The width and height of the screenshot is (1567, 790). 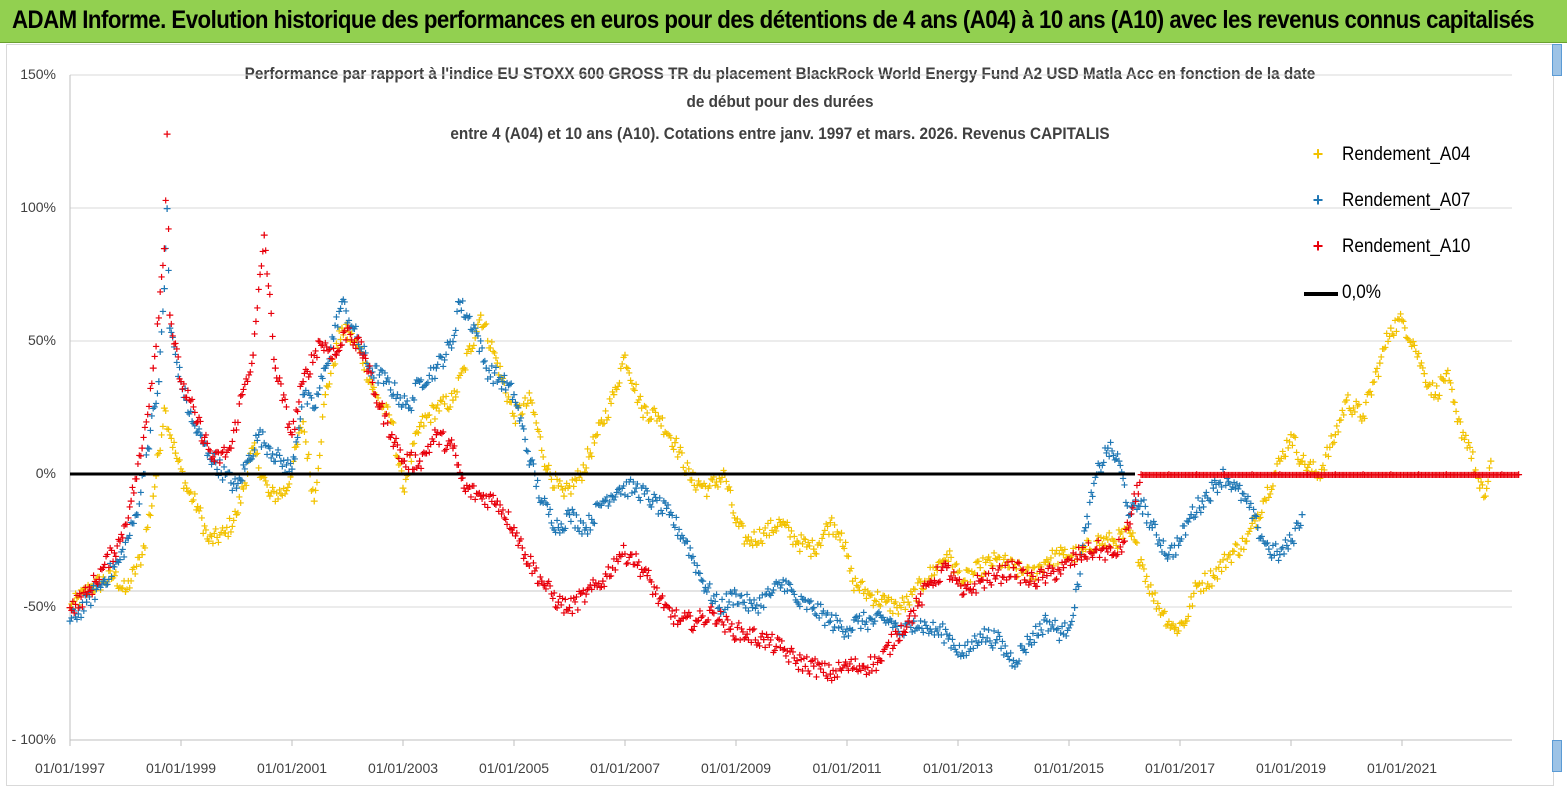 What do you see at coordinates (1291, 768) in the screenshot?
I see `x-tick-label: 01/01/2019` at bounding box center [1291, 768].